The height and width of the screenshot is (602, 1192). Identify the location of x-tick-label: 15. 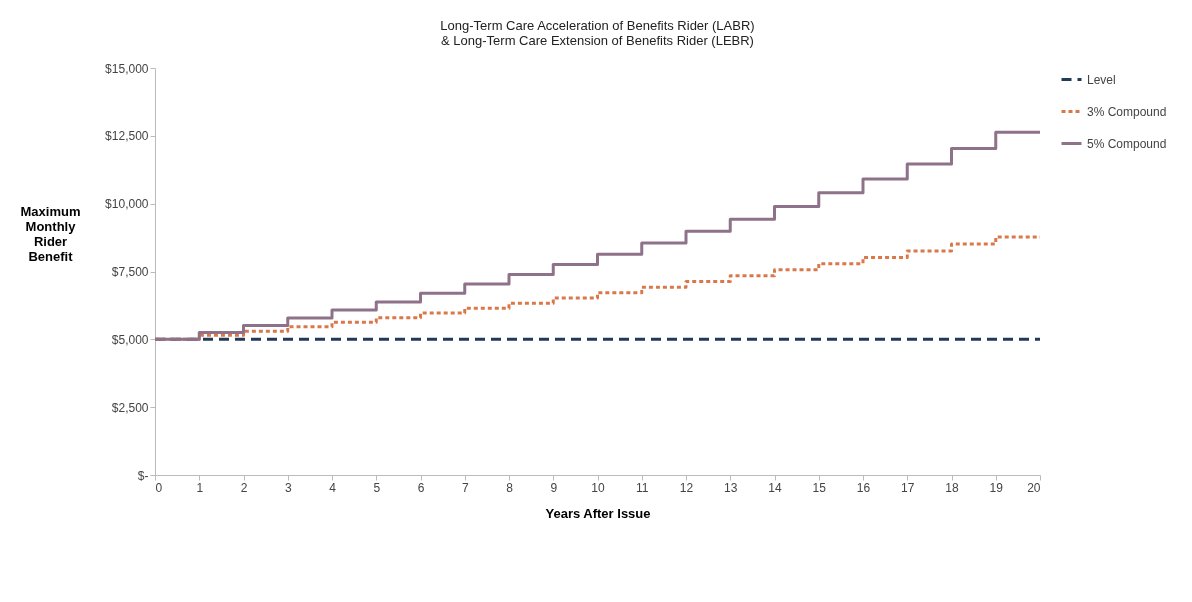
(819, 487).